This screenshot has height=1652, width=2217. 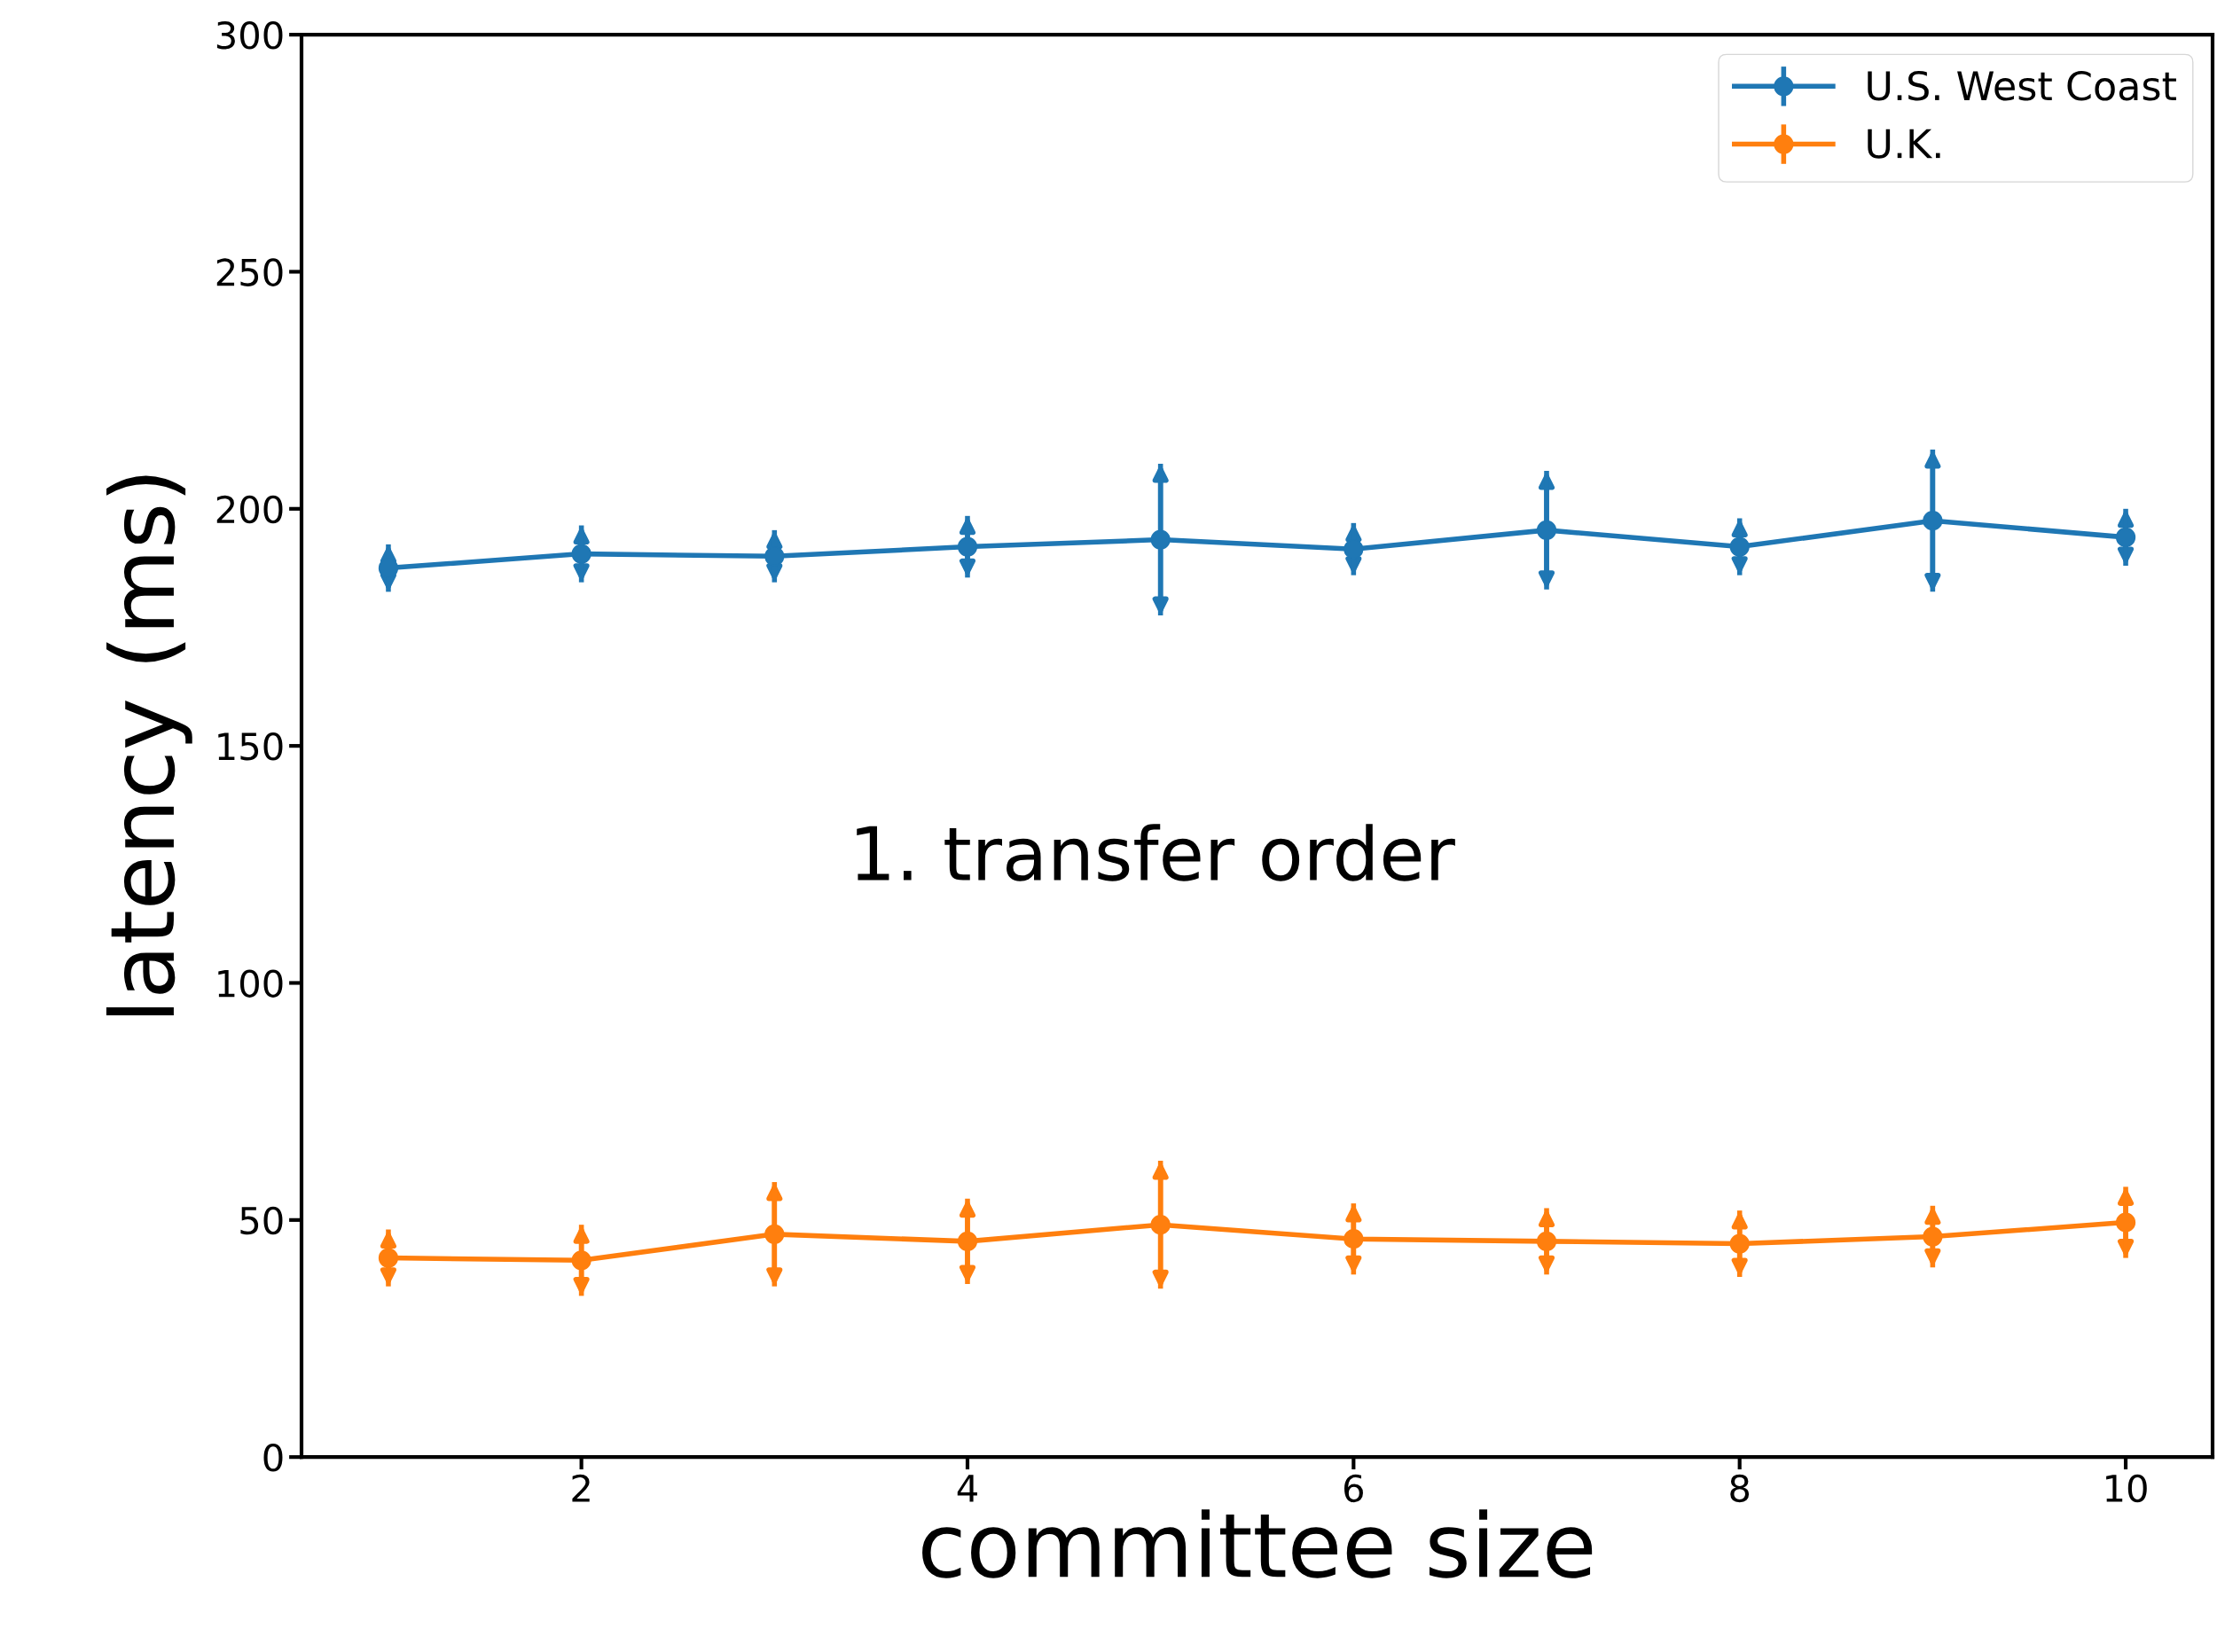 I want to click on x-tick-label: 10, so click(x=2126, y=1488).